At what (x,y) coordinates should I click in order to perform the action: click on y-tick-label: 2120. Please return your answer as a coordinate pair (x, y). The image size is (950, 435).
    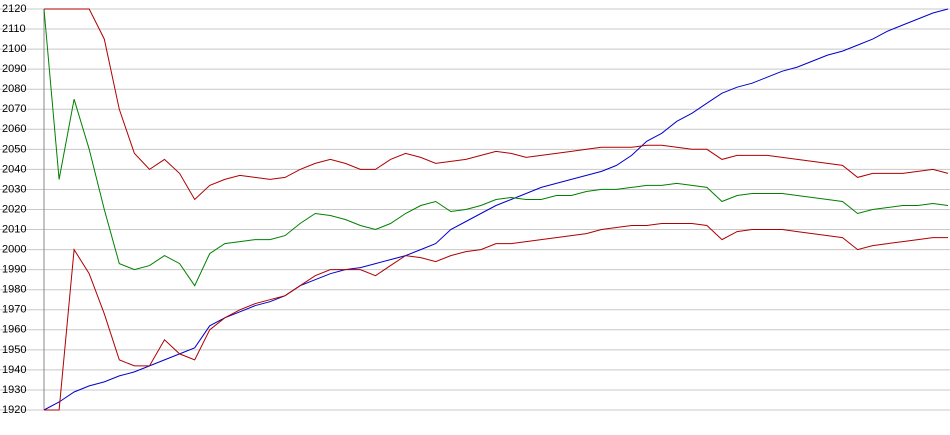
    Looking at the image, I should click on (14, 9).